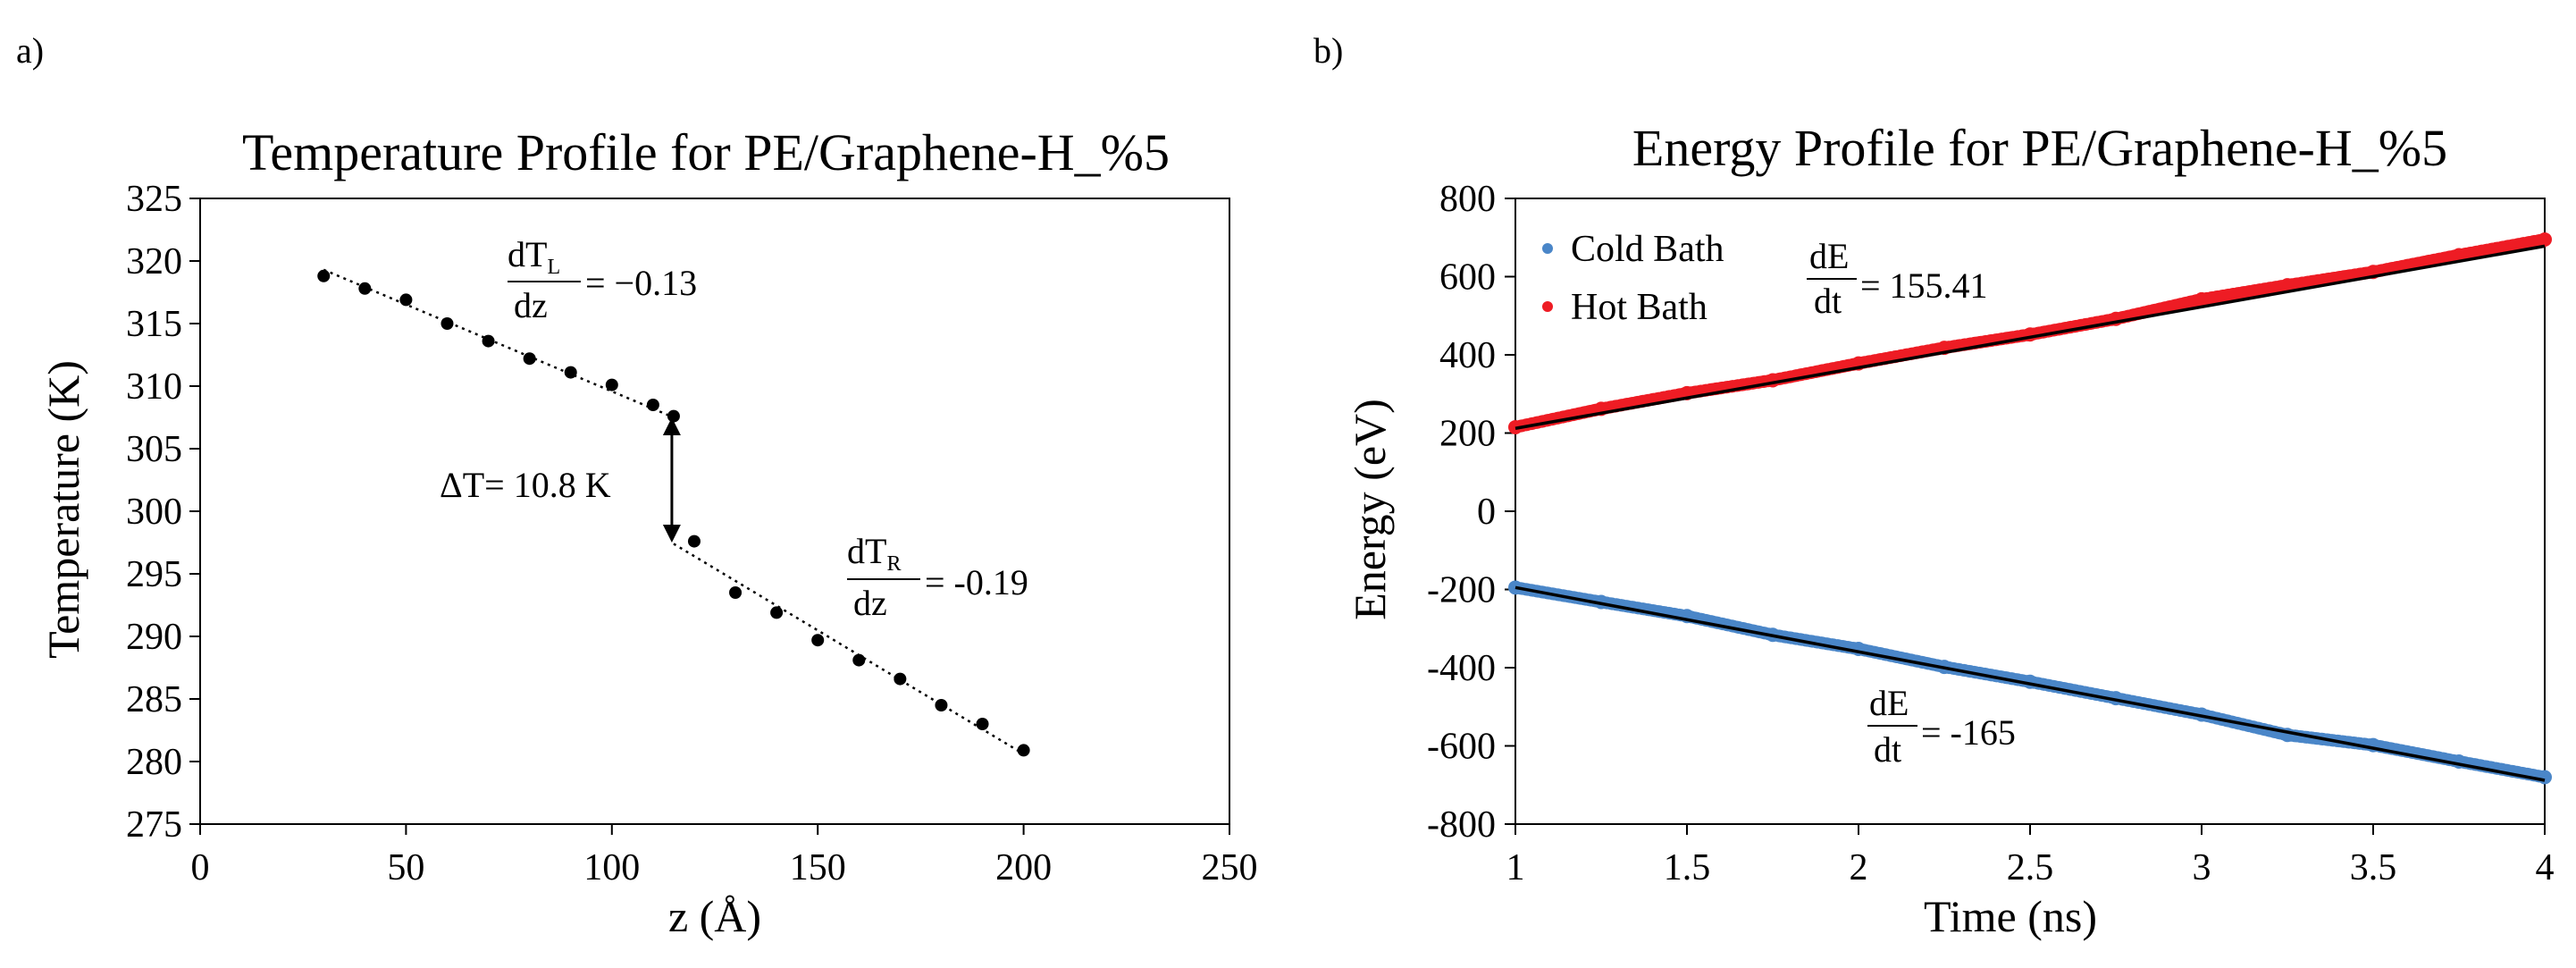 The height and width of the screenshot is (968, 2576). What do you see at coordinates (2040, 148) in the screenshot?
I see `panel-b-title: Energy Profile for PE/Graphene-H_%5` at bounding box center [2040, 148].